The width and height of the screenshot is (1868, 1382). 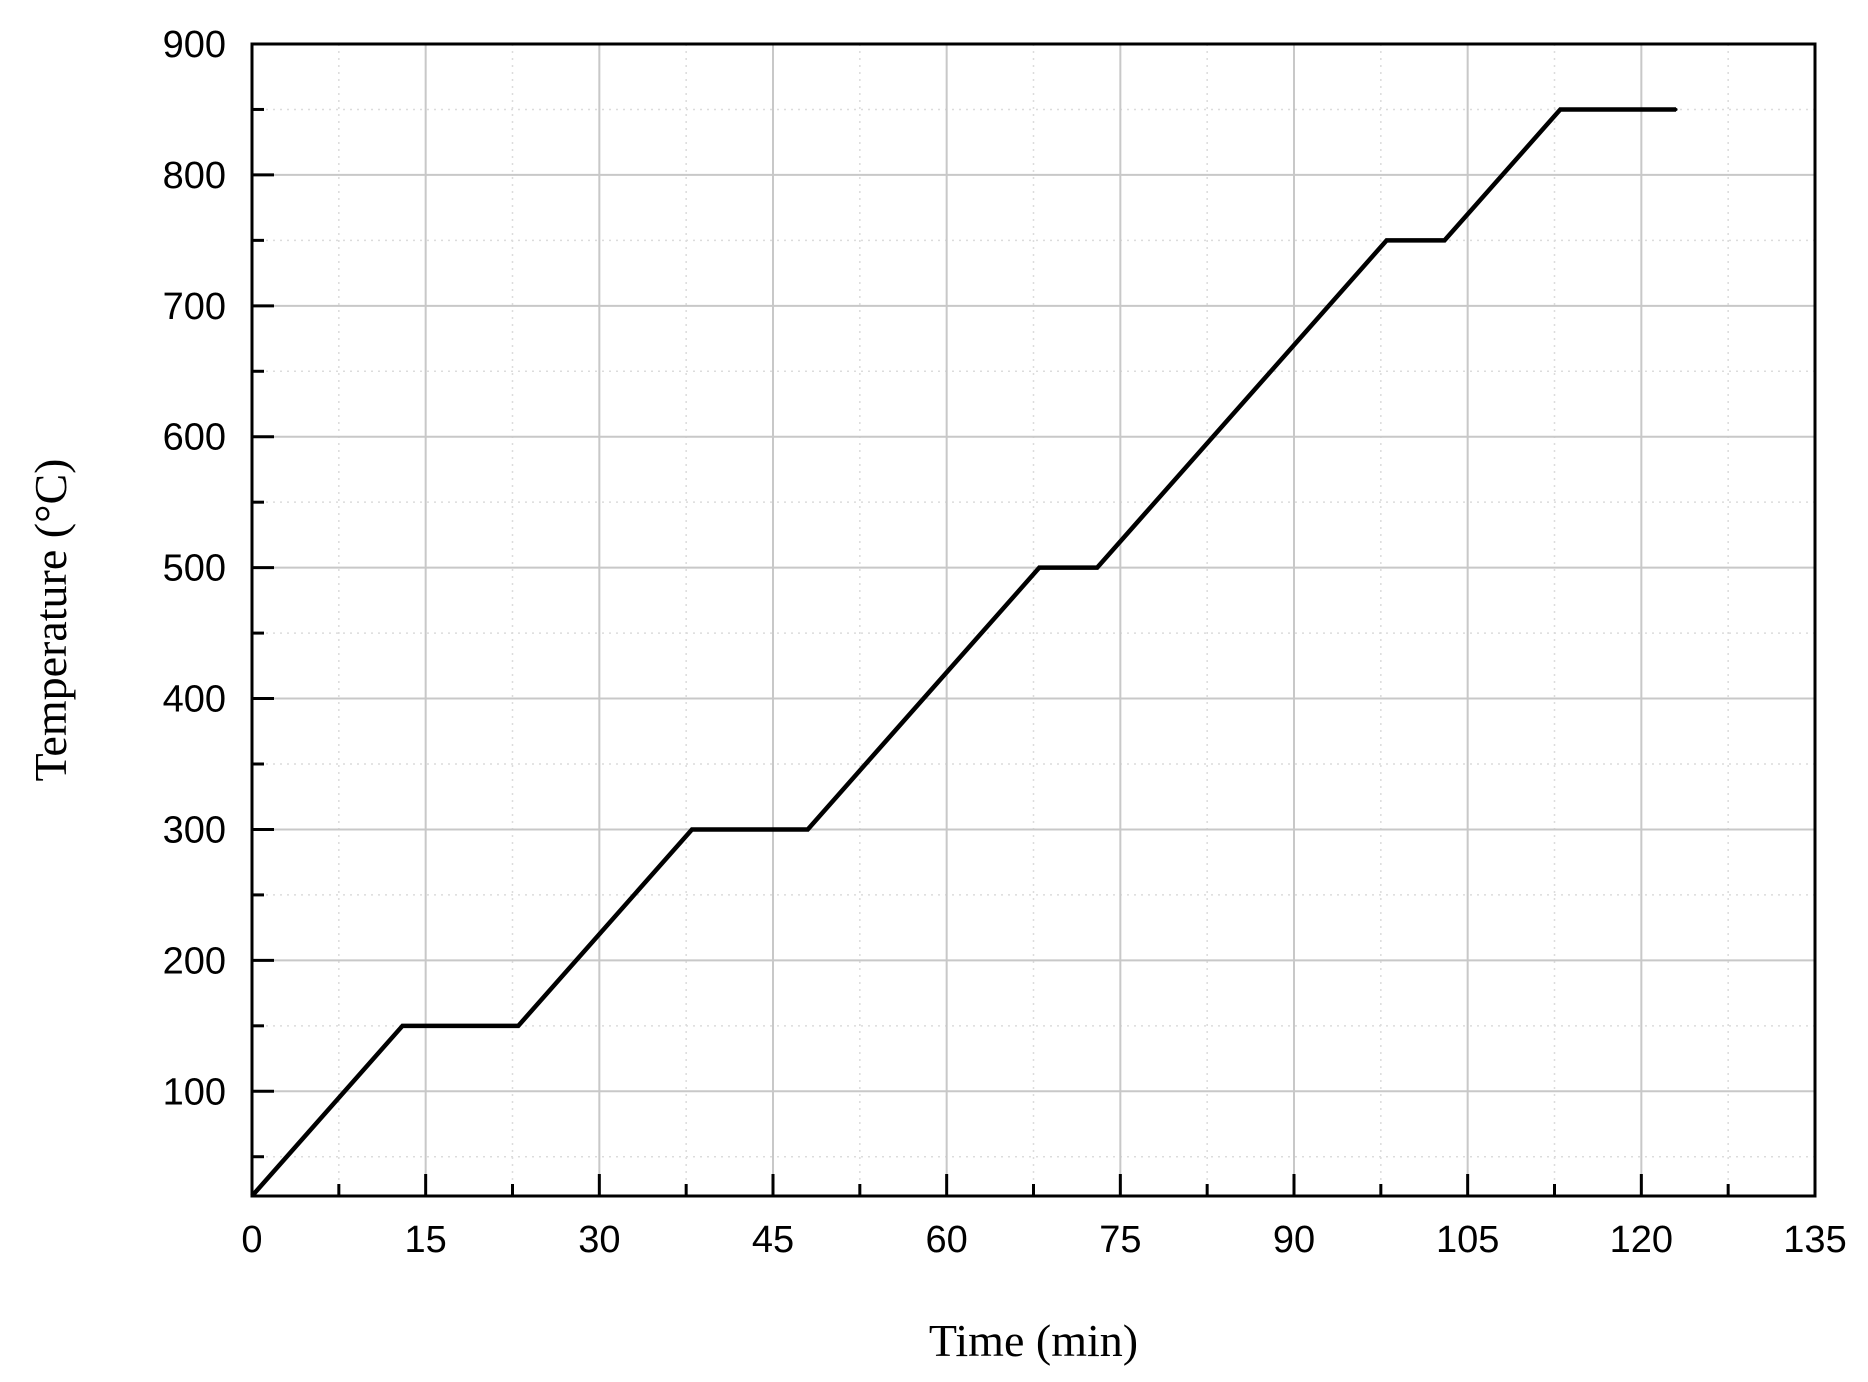 What do you see at coordinates (251, 1240) in the screenshot?
I see `x-tick-label: 0` at bounding box center [251, 1240].